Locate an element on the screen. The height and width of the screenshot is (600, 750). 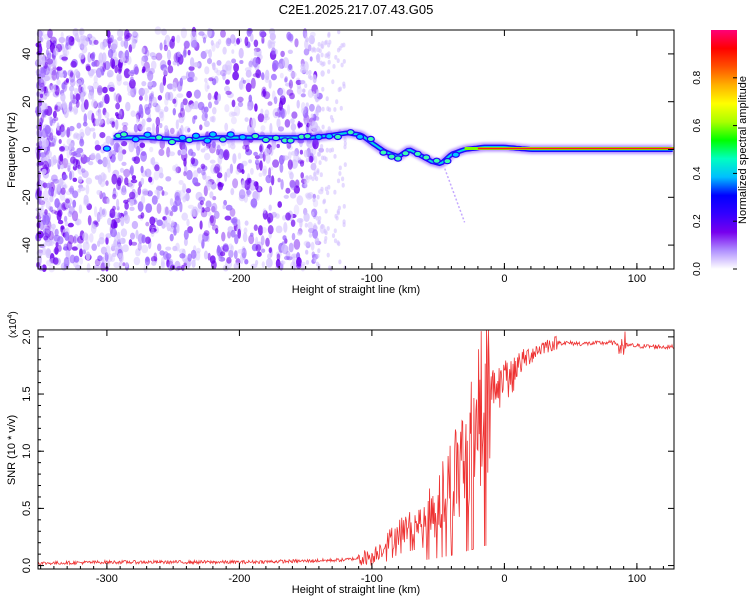
y-tick-label: 2.0 is located at coordinates (27, 336).